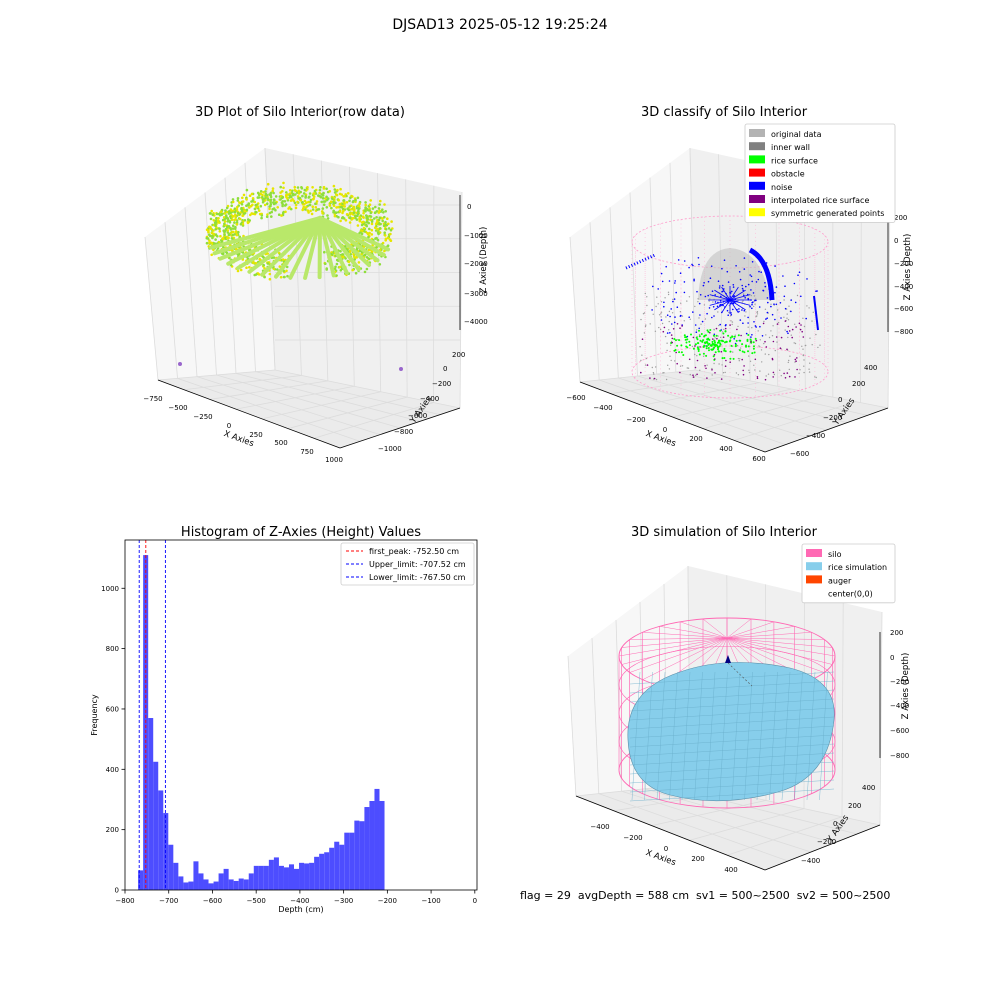 Image resolution: width=1000 pixels, height=1000 pixels. Describe the element at coordinates (899, 731) in the screenshot. I see `simulation-z-tick-label: −600` at that location.